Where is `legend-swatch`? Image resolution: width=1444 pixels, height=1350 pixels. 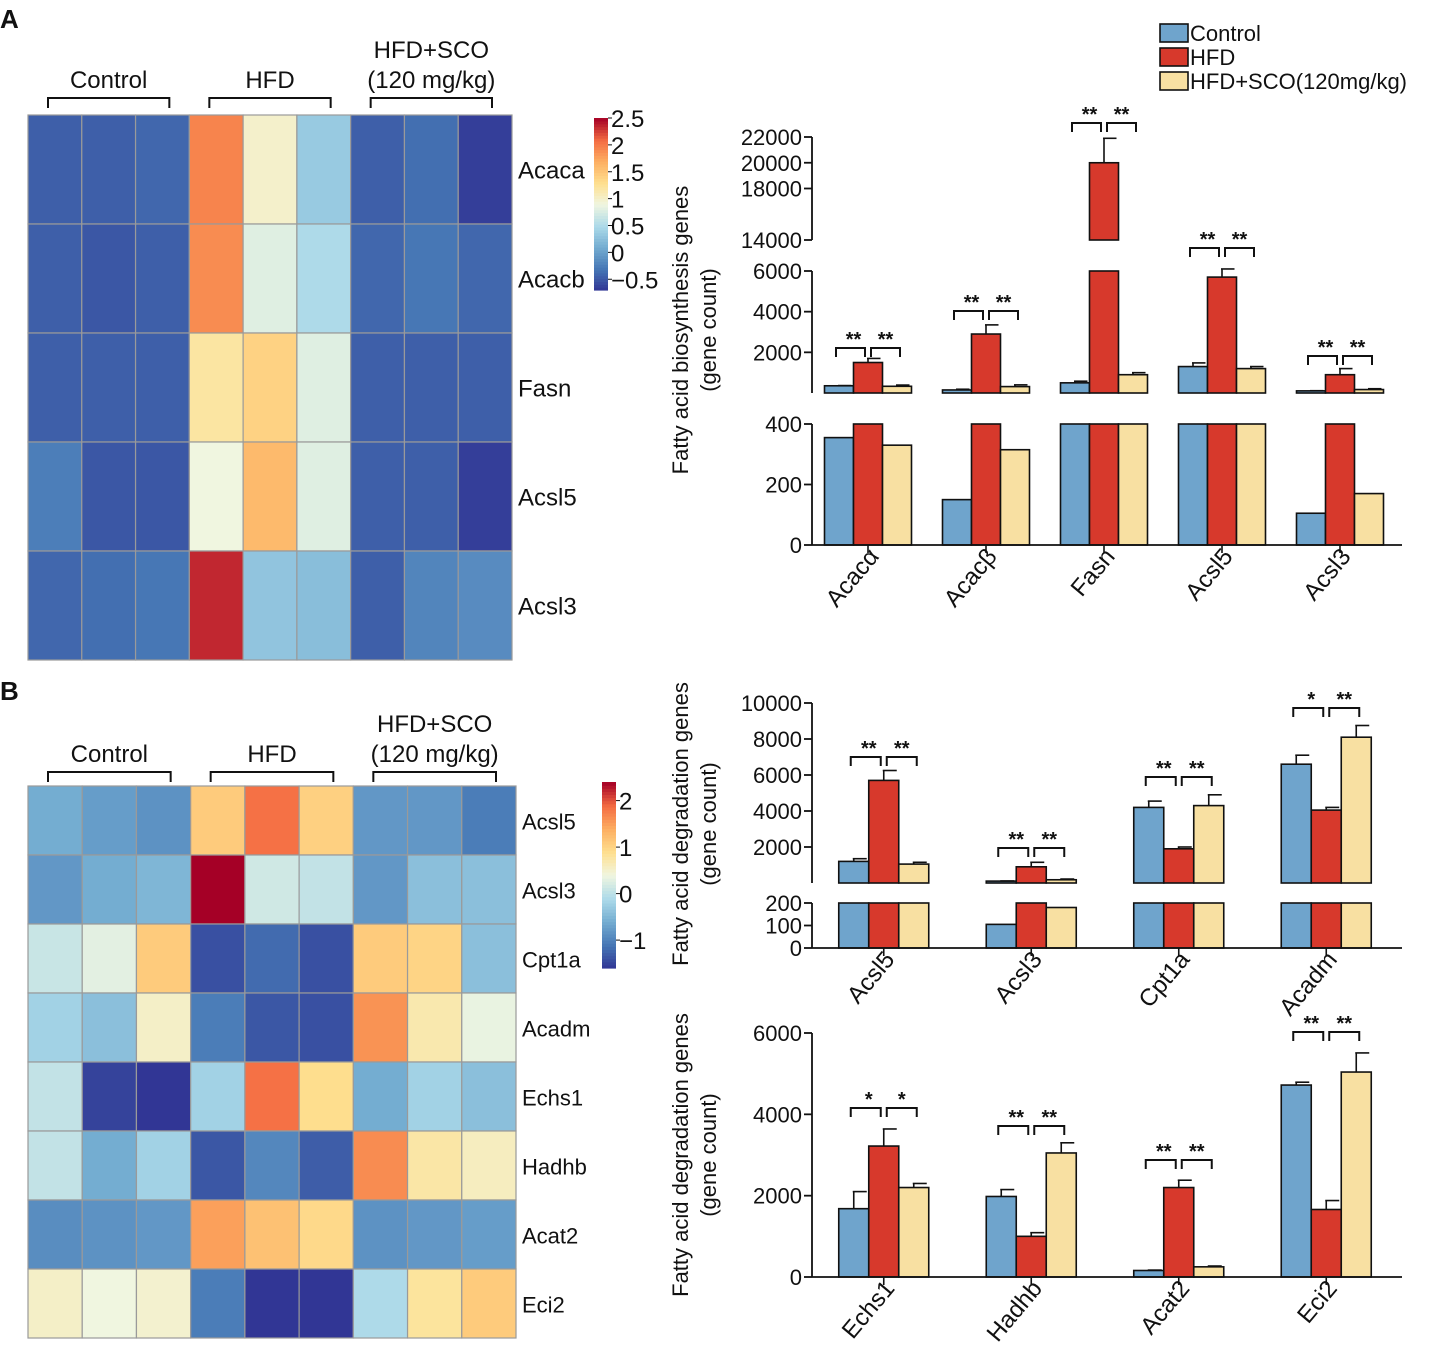
legend-swatch is located at coordinates (1174, 81).